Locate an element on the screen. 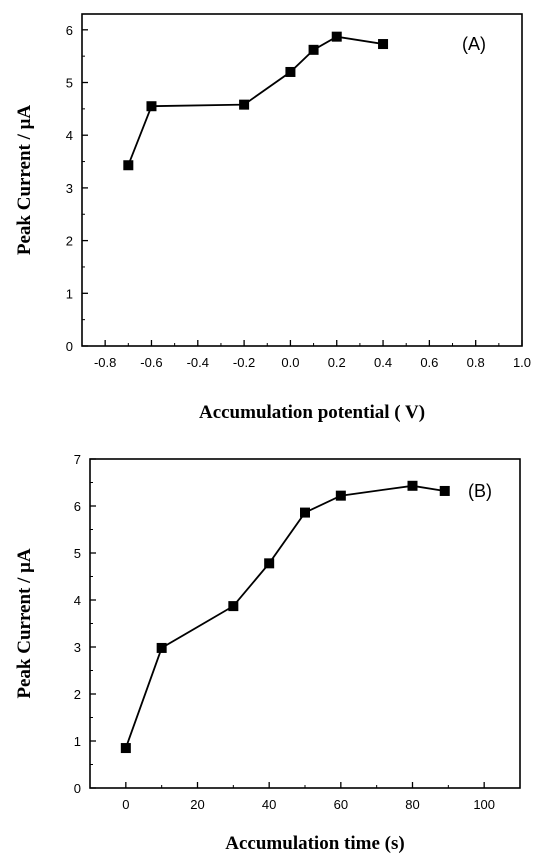  x-tick-label: 20 is located at coordinates (197, 804).